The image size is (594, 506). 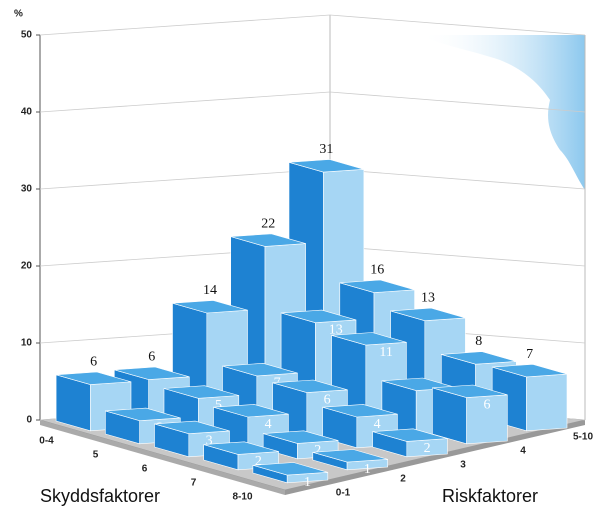 I want to click on y-tick-label: 20, so click(x=27, y=266).